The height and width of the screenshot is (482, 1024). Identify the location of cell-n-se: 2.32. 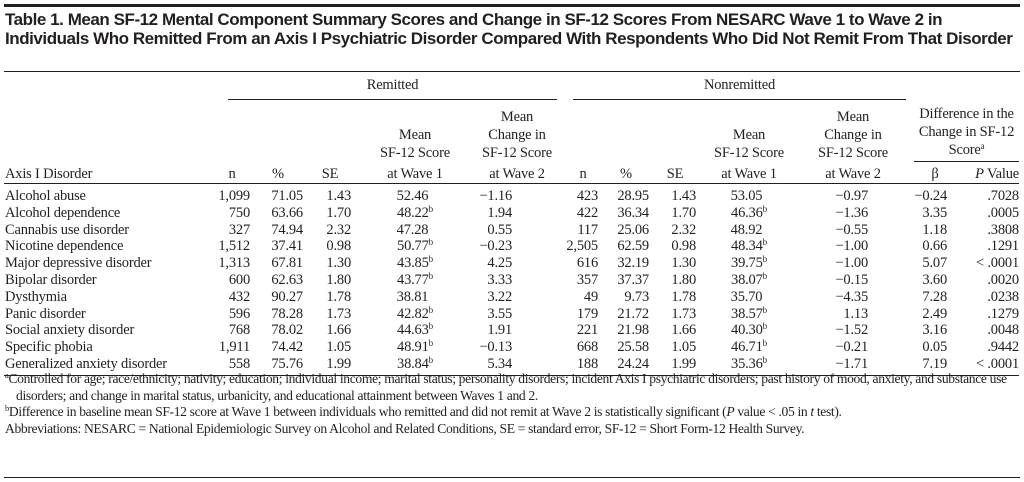
(683, 229).